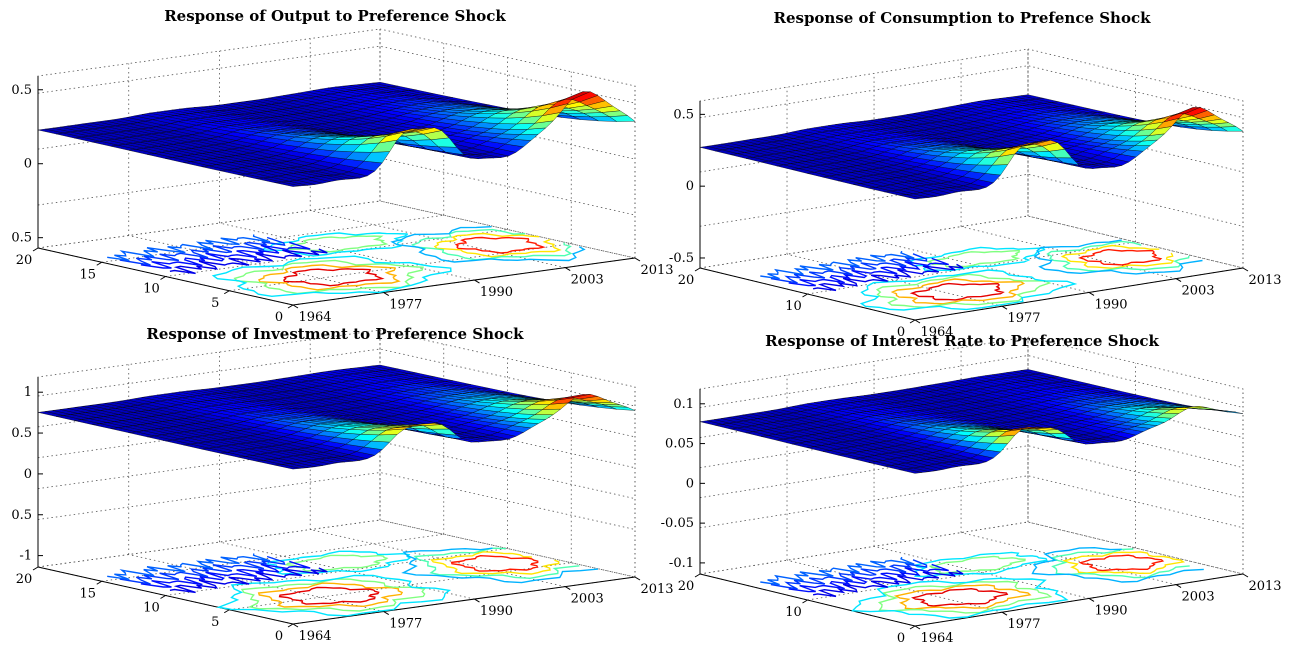  Describe the element at coordinates (28, 392) in the screenshot. I see `z-tick-label: 1` at that location.